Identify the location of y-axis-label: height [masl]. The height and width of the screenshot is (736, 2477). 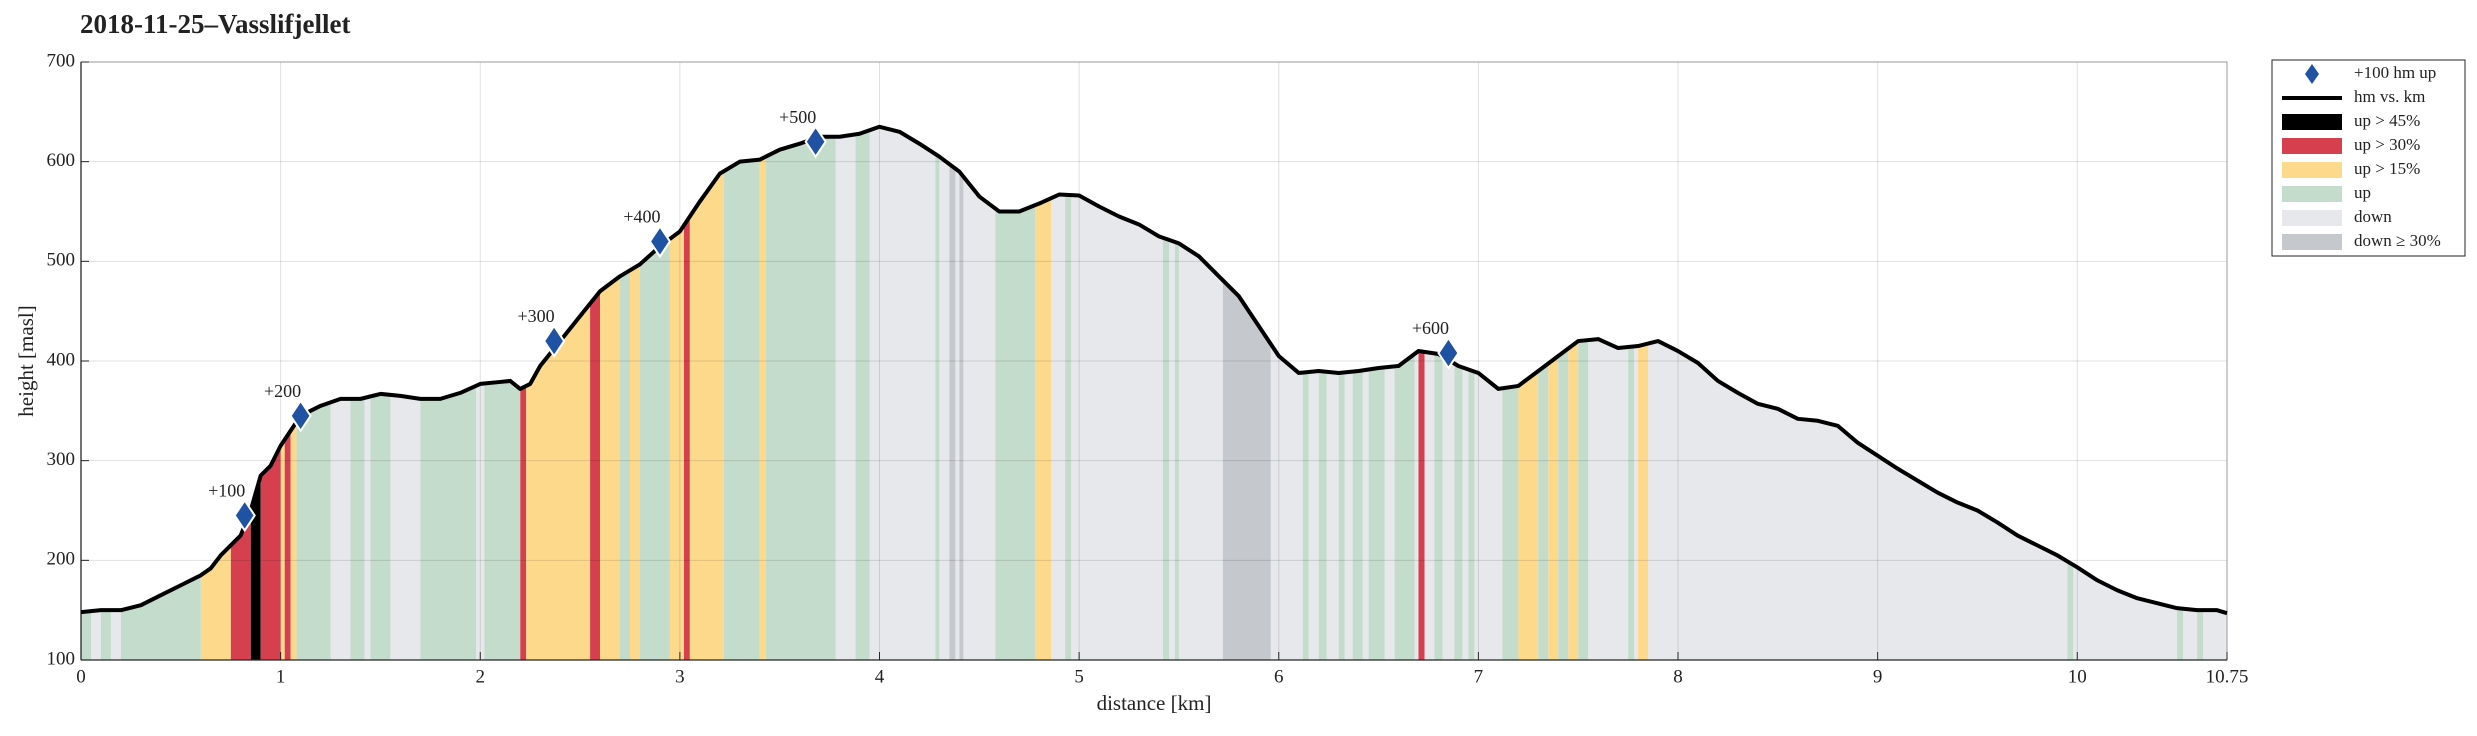
(26, 360).